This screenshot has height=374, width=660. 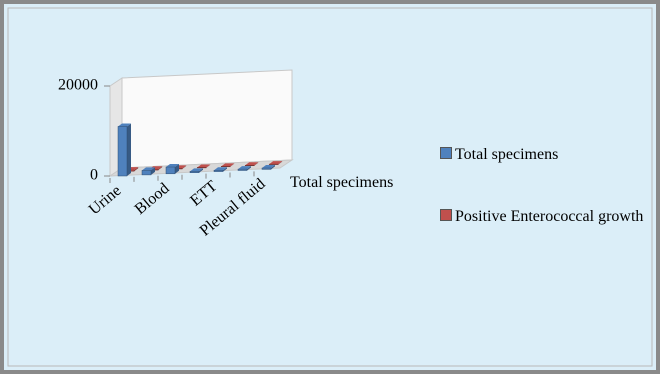 What do you see at coordinates (204, 194) in the screenshot?
I see `x-tick-label: ETT` at bounding box center [204, 194].